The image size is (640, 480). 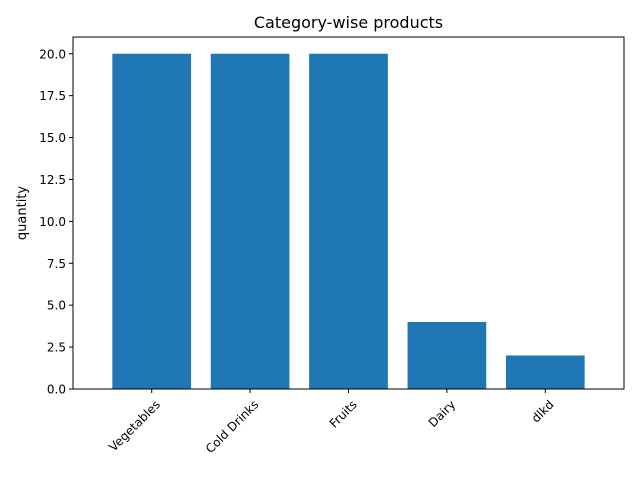 What do you see at coordinates (22, 213) in the screenshot?
I see `y-axis-label: quantity` at bounding box center [22, 213].